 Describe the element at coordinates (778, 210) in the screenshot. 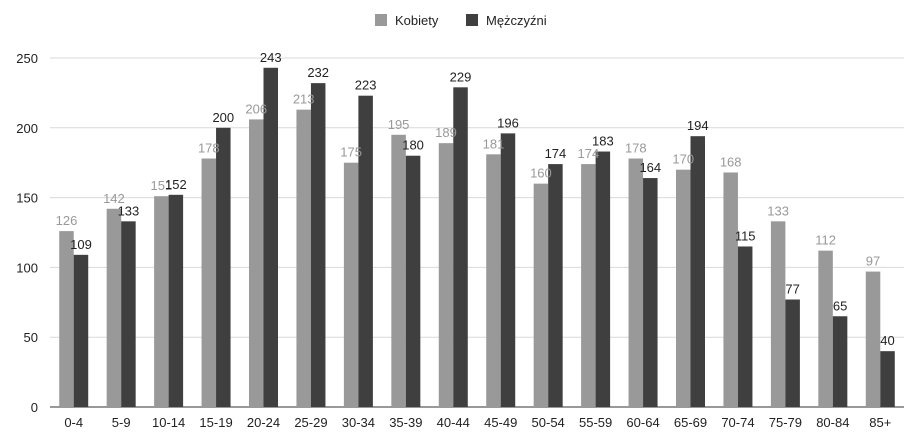

I see `data-label-kobiety: 133` at that location.